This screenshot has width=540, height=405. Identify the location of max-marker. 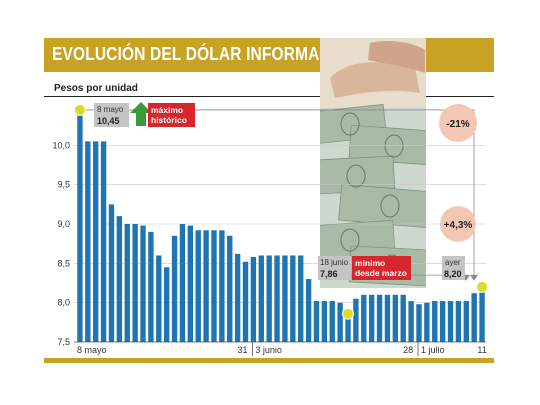
(79, 109).